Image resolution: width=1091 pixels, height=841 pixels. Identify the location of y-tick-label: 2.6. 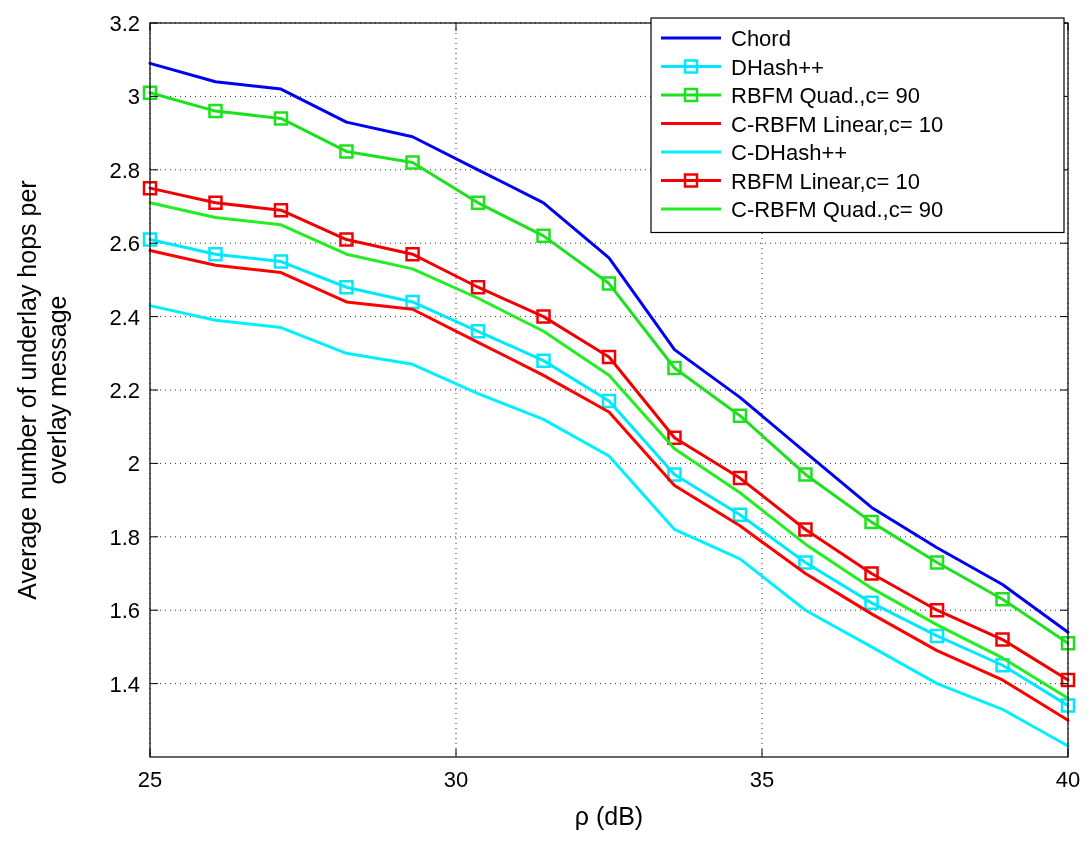
(124, 244).